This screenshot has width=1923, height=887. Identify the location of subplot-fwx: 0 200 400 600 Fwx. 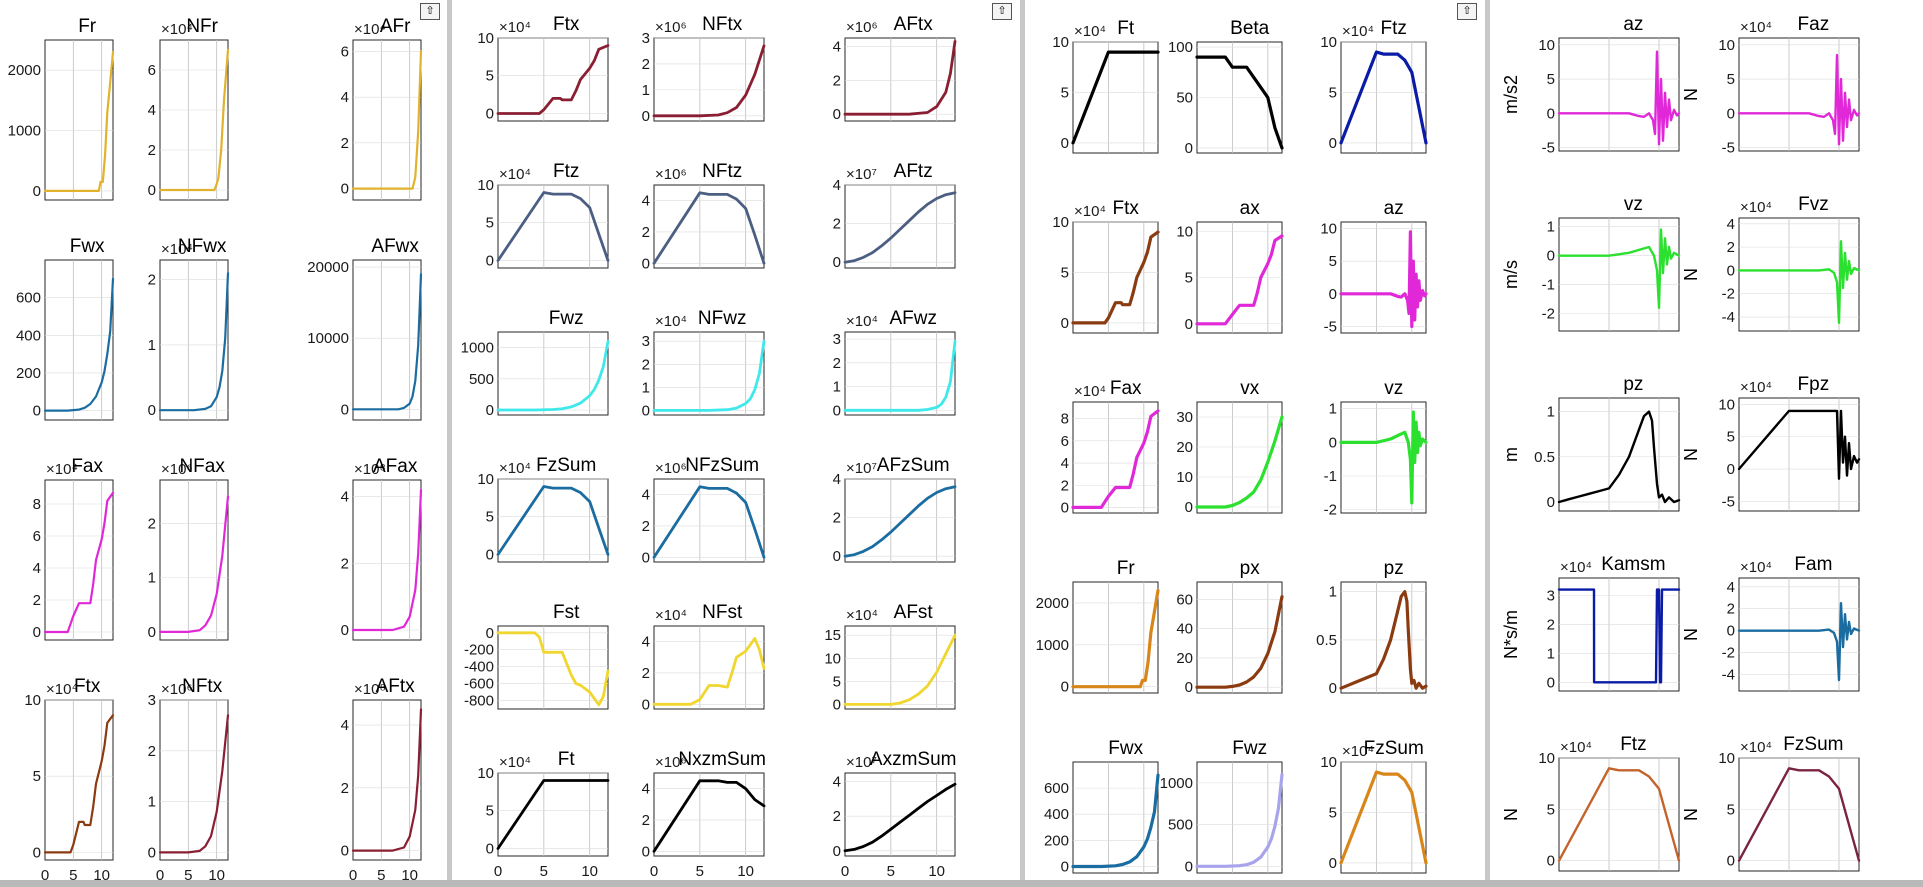
(65, 328).